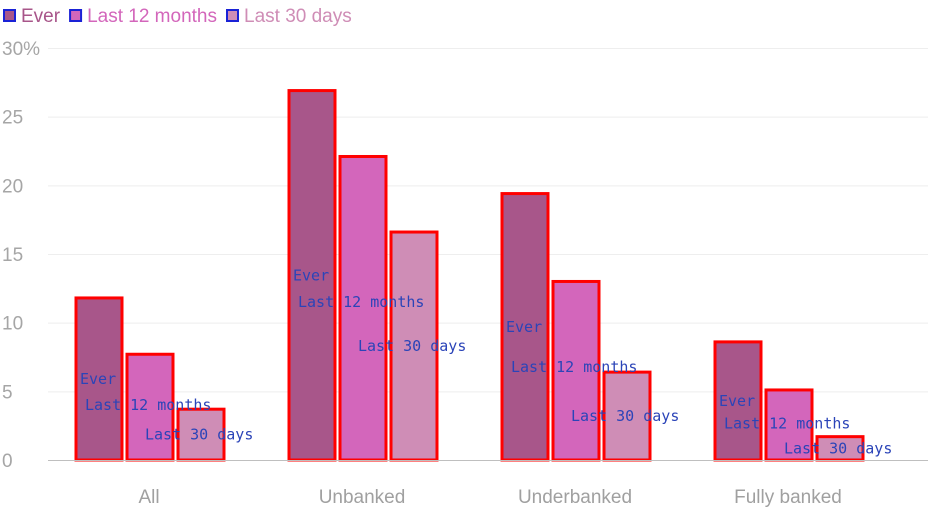 The width and height of the screenshot is (930, 523). I want to click on y-tick-label: 0, so click(7, 461).